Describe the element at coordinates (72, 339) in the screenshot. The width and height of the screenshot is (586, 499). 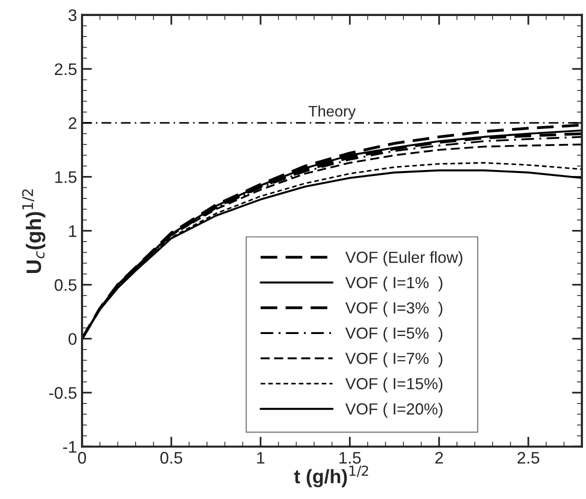
I see `y-tick-label: 0` at that location.